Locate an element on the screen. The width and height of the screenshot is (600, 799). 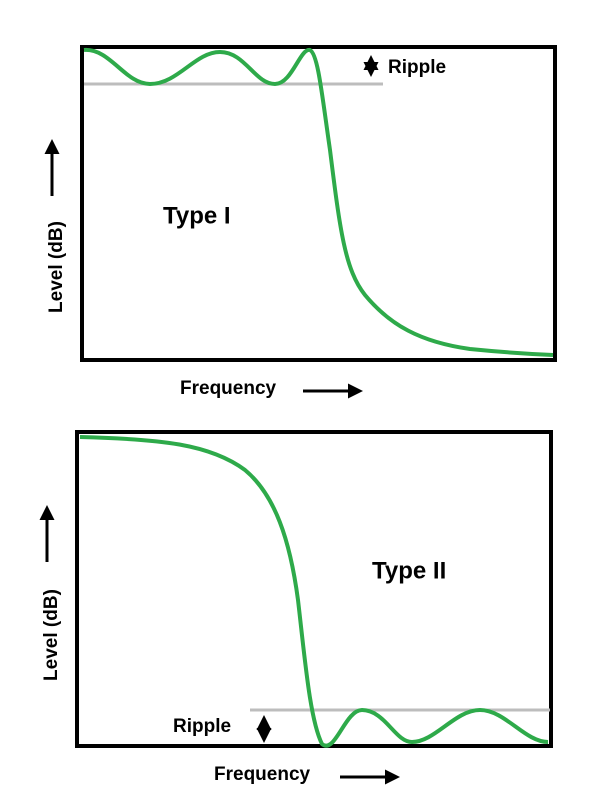
panel-label: Type II is located at coordinates (409, 570).